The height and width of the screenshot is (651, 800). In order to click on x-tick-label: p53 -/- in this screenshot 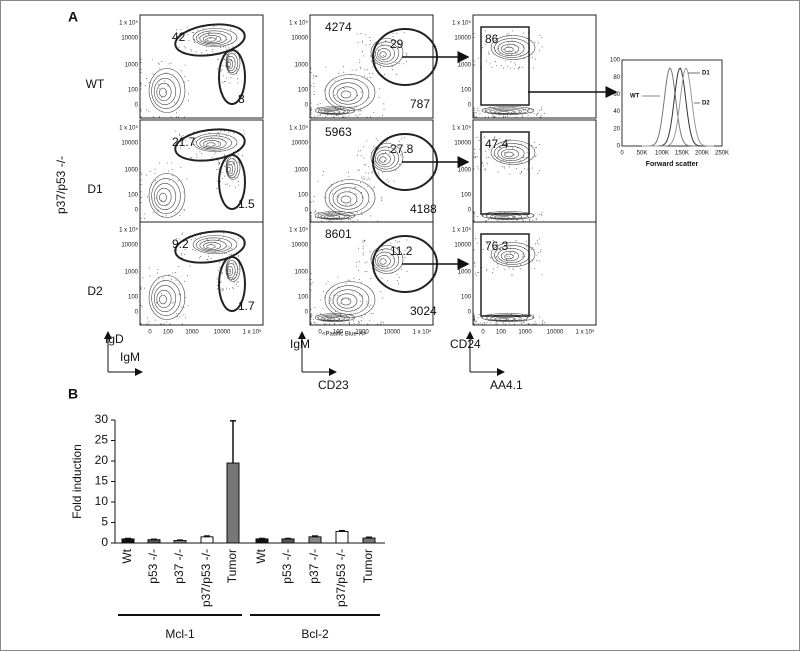, I will do `click(153, 566)`.